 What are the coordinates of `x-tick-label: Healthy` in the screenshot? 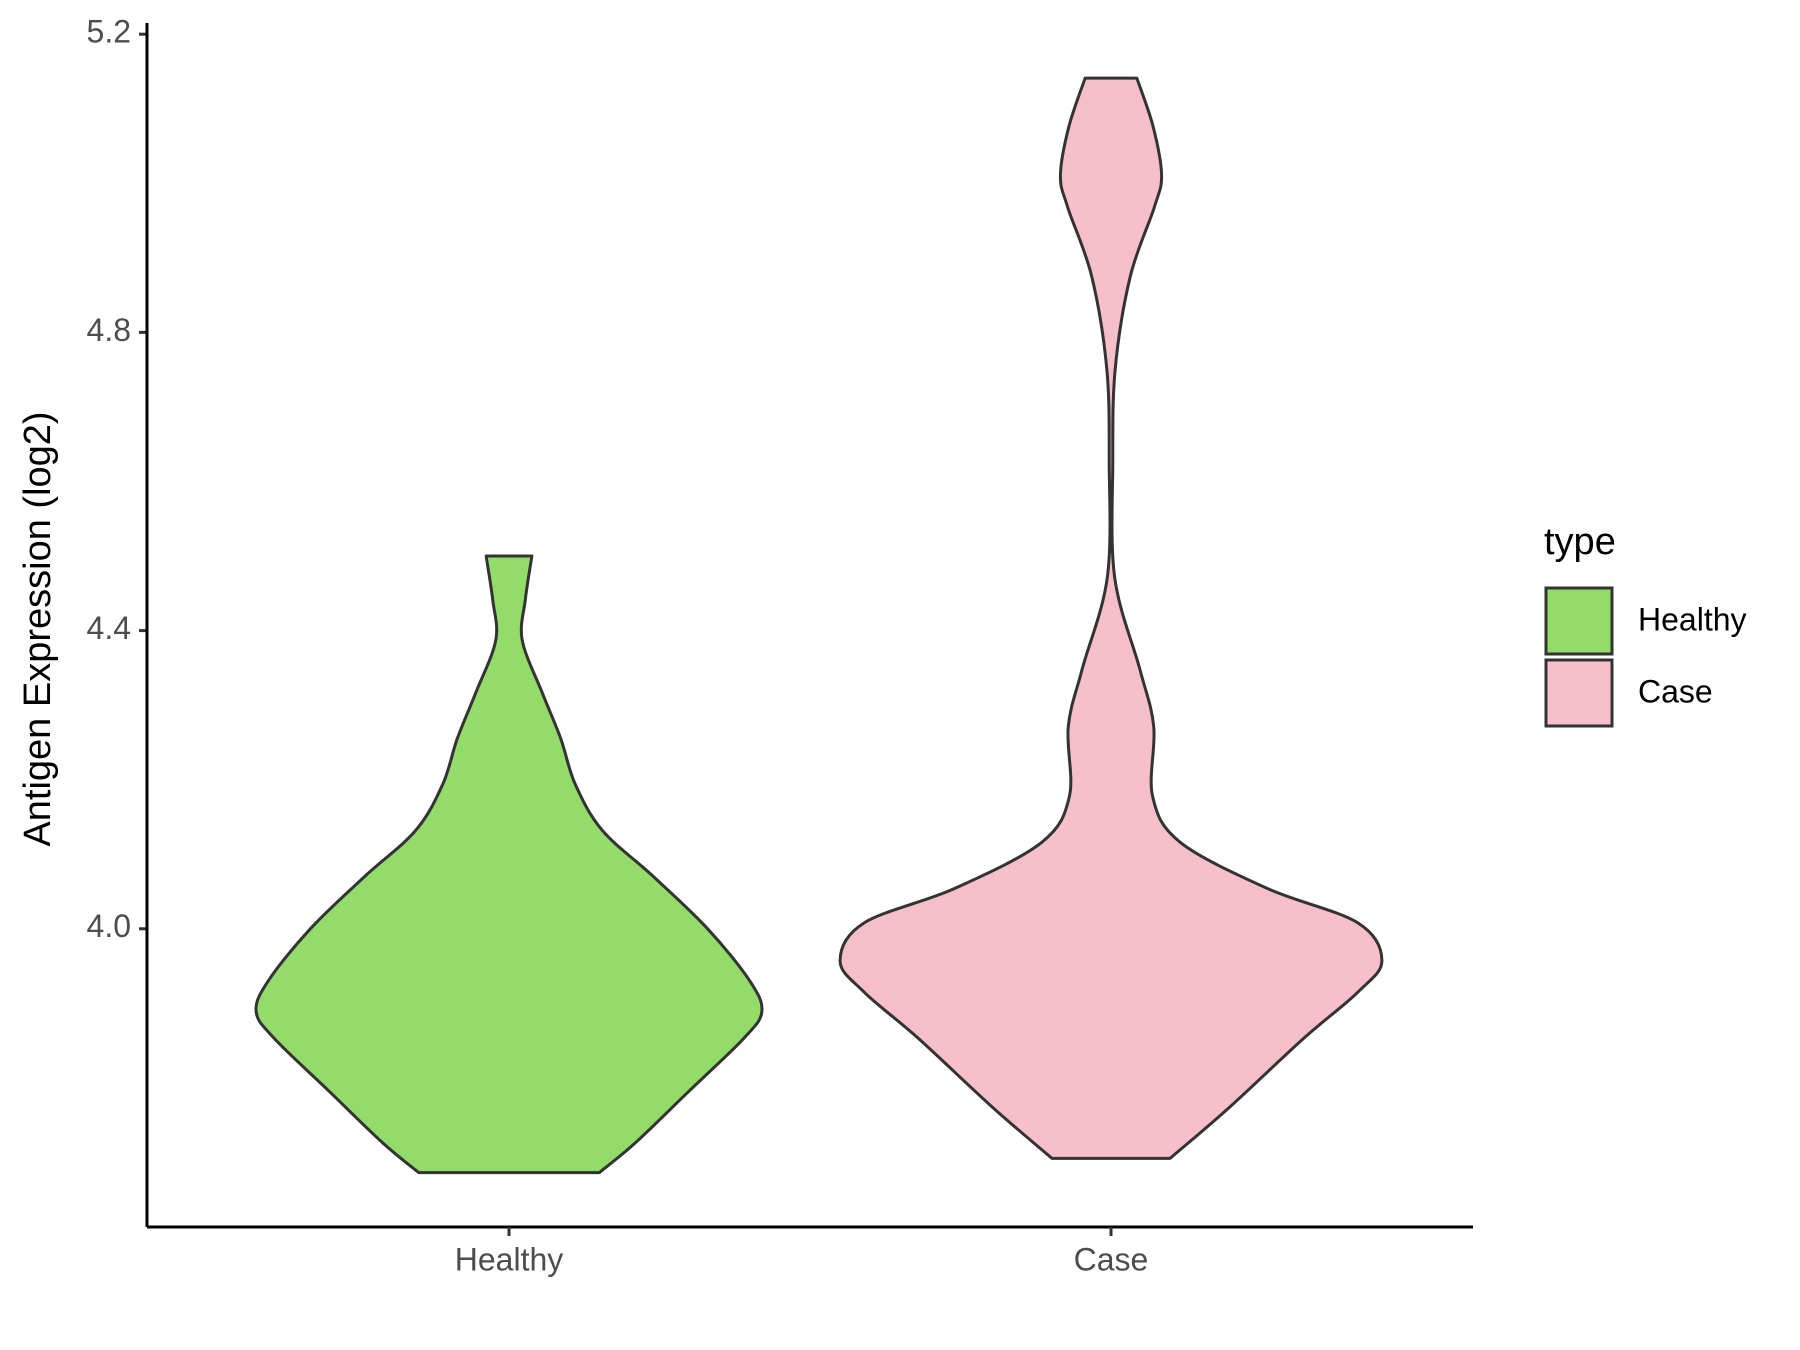 It's located at (509, 1259).